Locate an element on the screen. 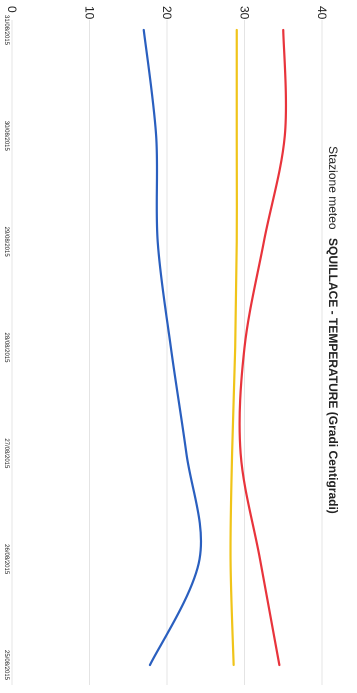 This screenshot has height=693, width=357. y-tick-label: 40 is located at coordinates (322, 13).